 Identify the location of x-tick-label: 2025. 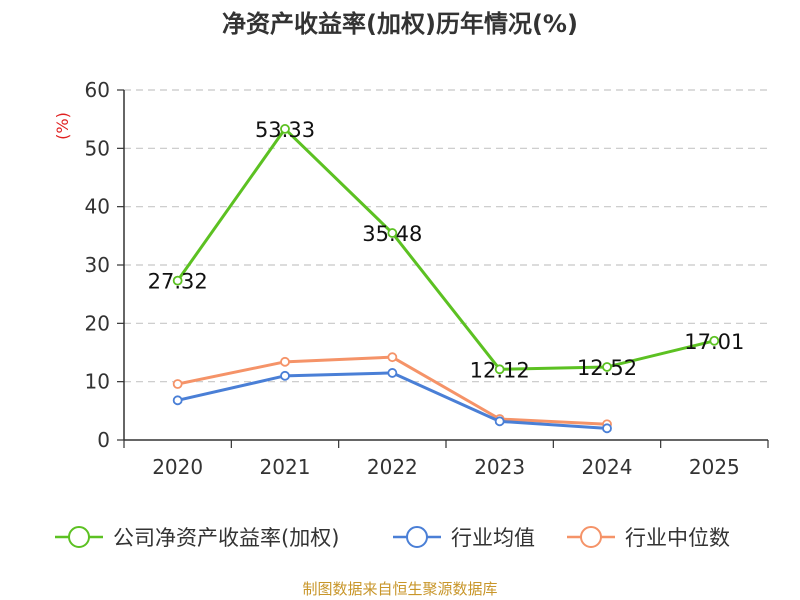
(714, 467).